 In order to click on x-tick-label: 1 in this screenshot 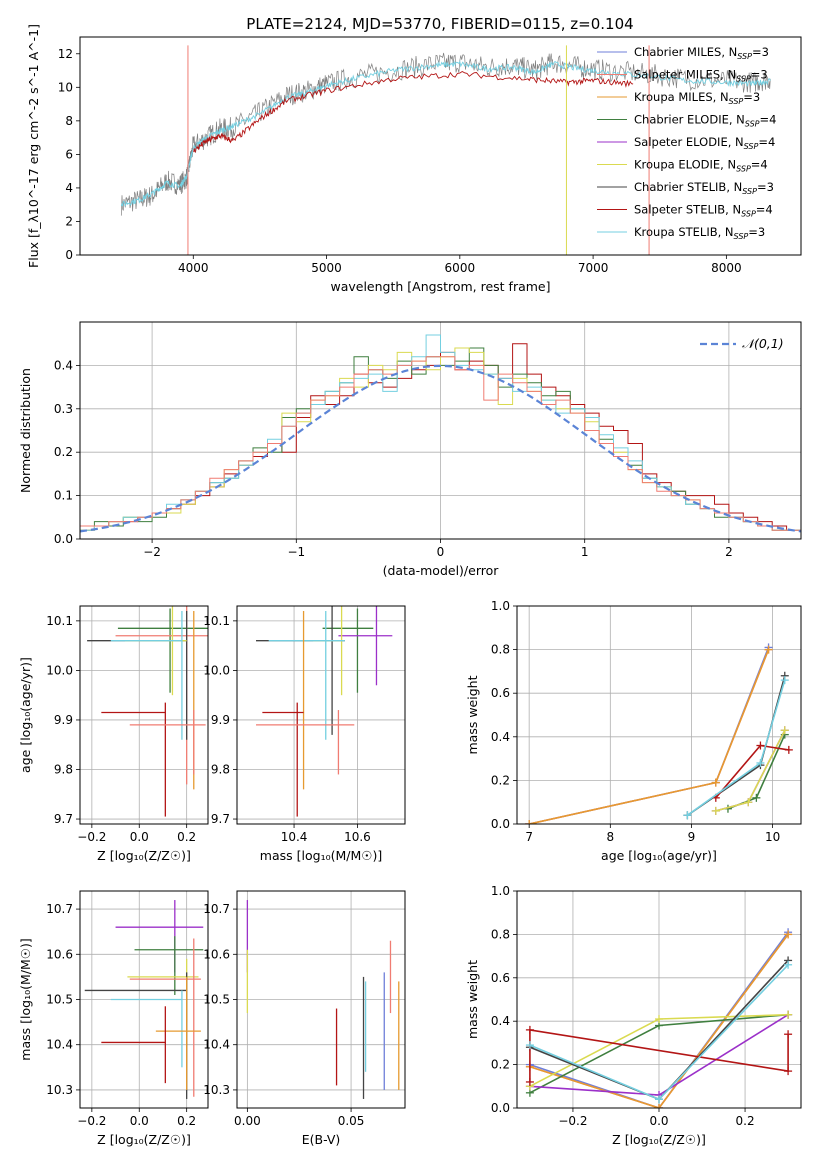, I will do `click(585, 552)`.